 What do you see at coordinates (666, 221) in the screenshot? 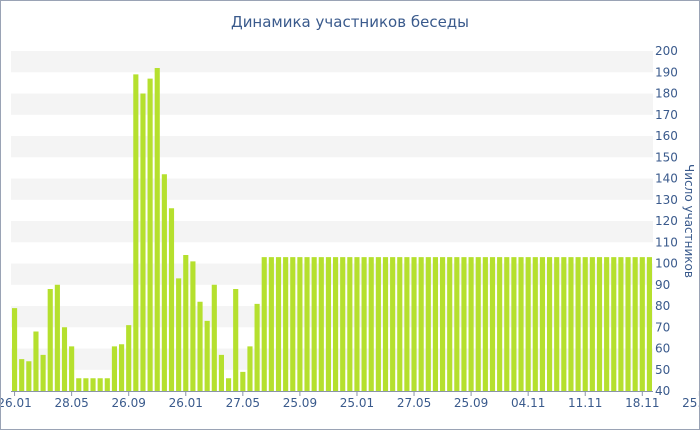
I see `y-tick-label: 120` at bounding box center [666, 221].